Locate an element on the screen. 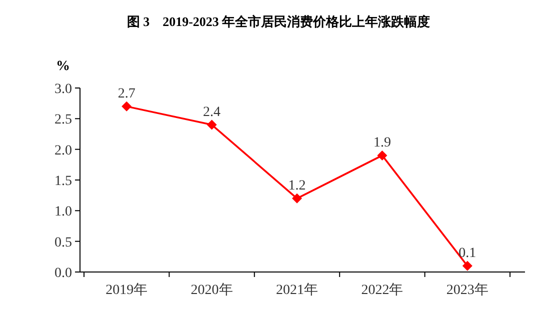 This screenshot has height=320, width=557. x-tick-label: 2021年 is located at coordinates (297, 290).